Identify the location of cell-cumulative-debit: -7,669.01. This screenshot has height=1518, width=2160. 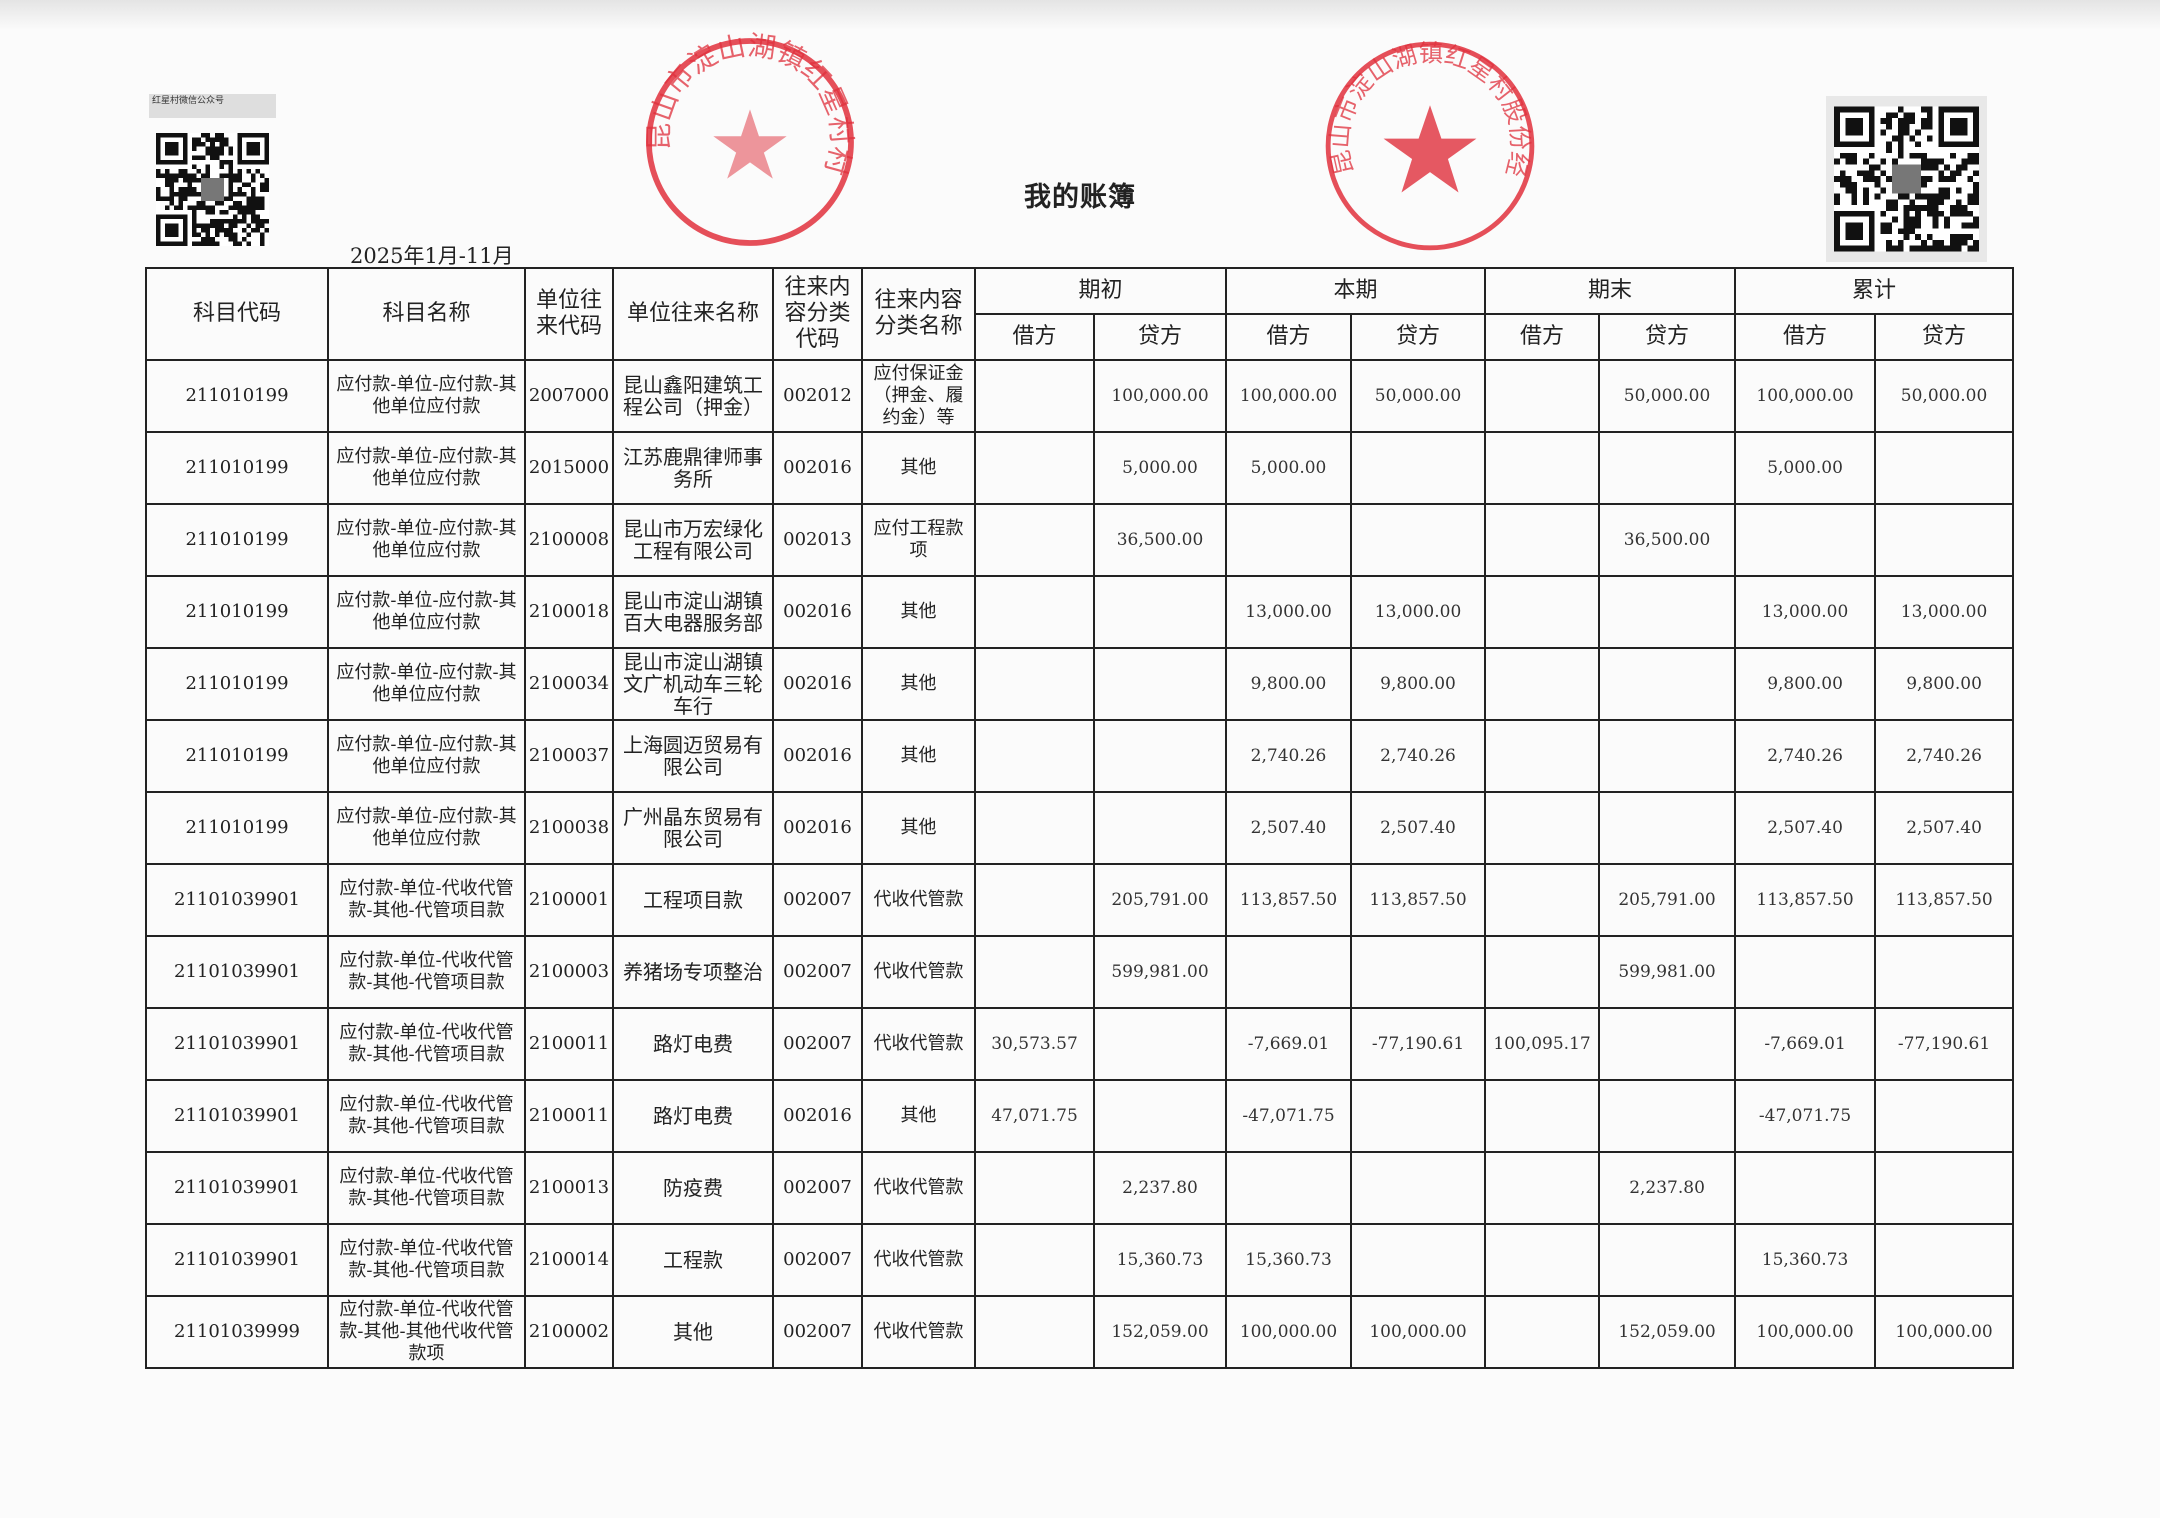
(1805, 1044).